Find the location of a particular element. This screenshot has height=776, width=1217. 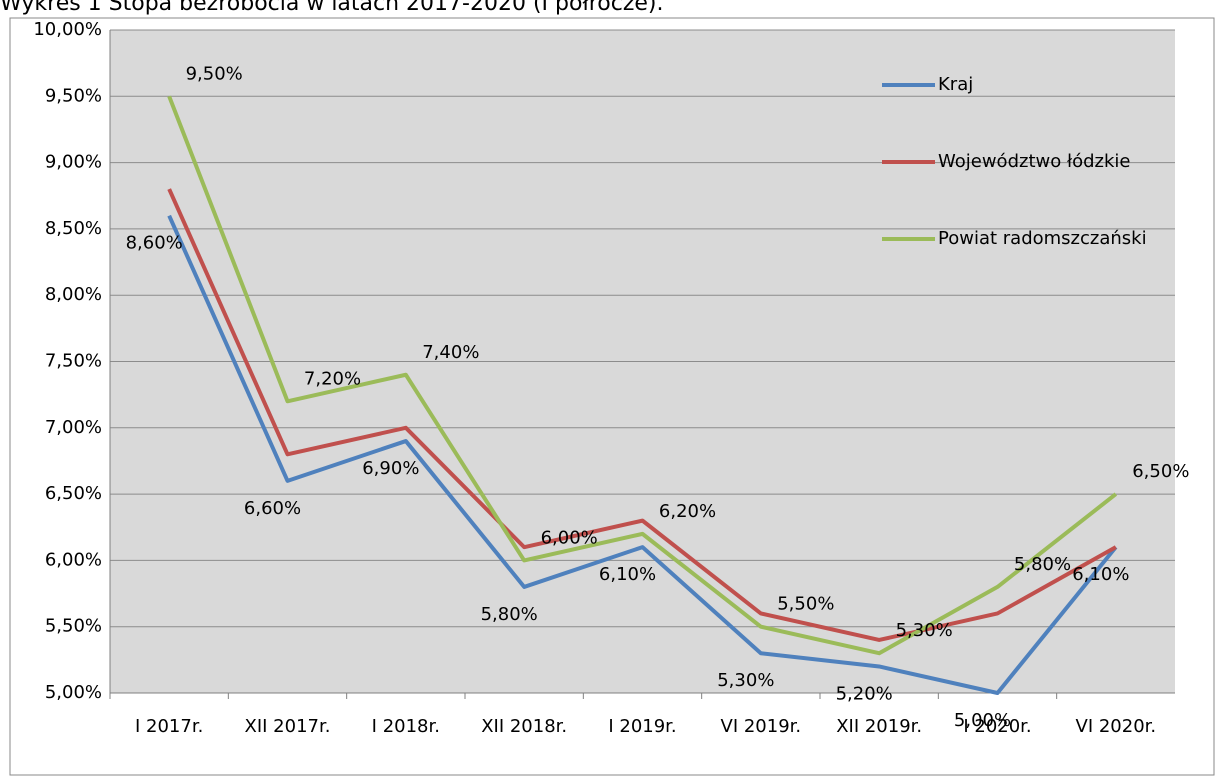

y-tick-label: 8,00% is located at coordinates (73, 294).